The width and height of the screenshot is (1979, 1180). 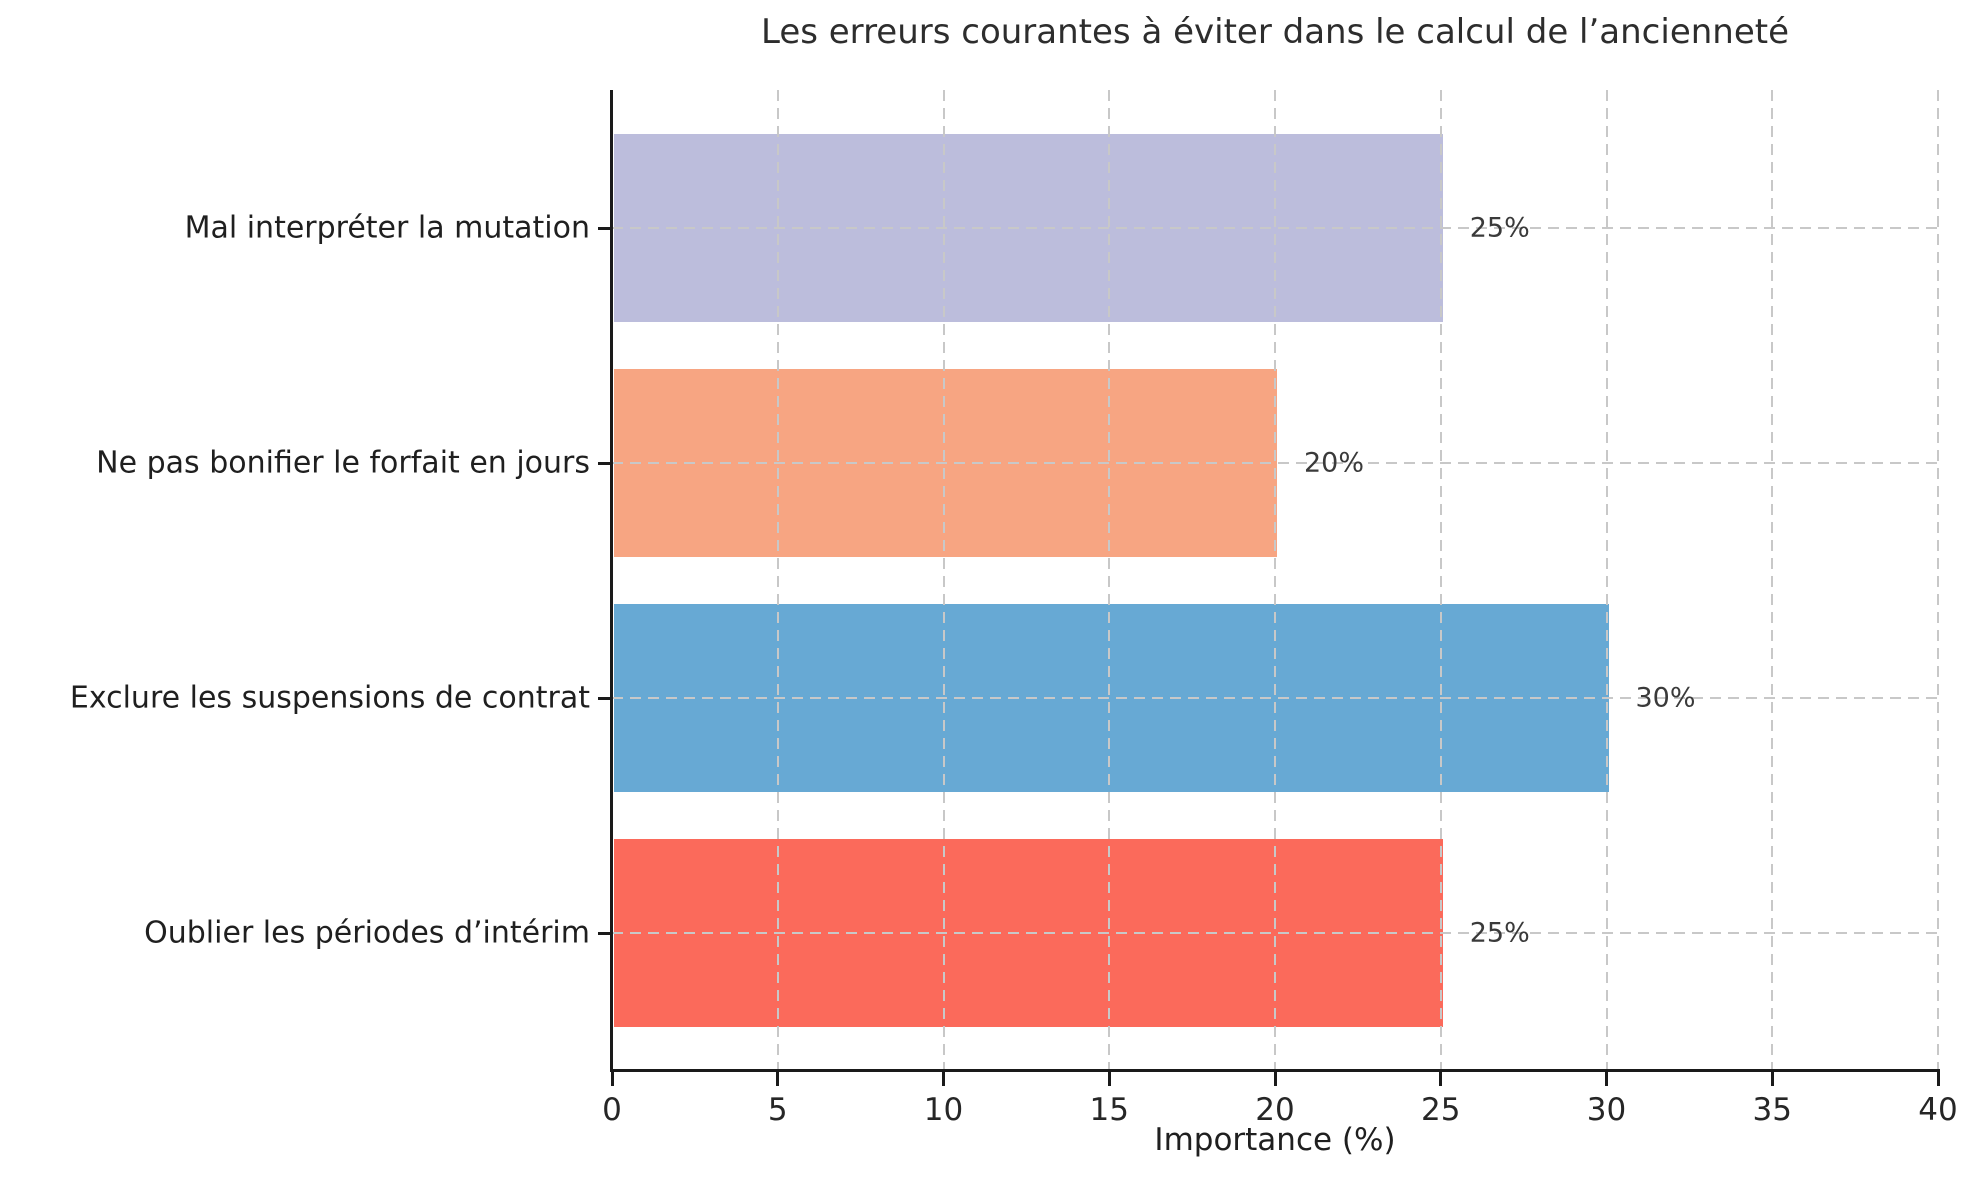 I want to click on x-tick-label: 15, so click(x=1109, y=1110).